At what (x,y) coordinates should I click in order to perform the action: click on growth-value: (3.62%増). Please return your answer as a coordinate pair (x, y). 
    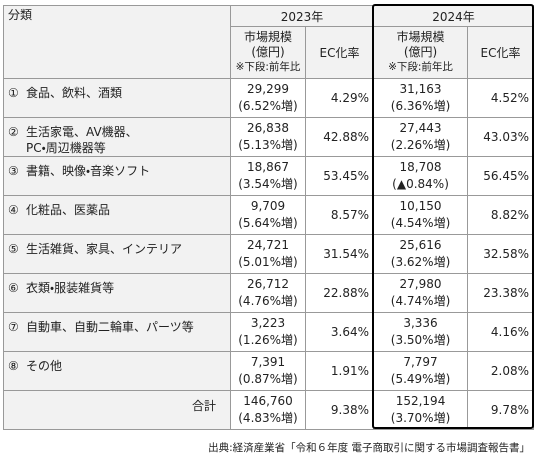
    Looking at the image, I should click on (420, 262).